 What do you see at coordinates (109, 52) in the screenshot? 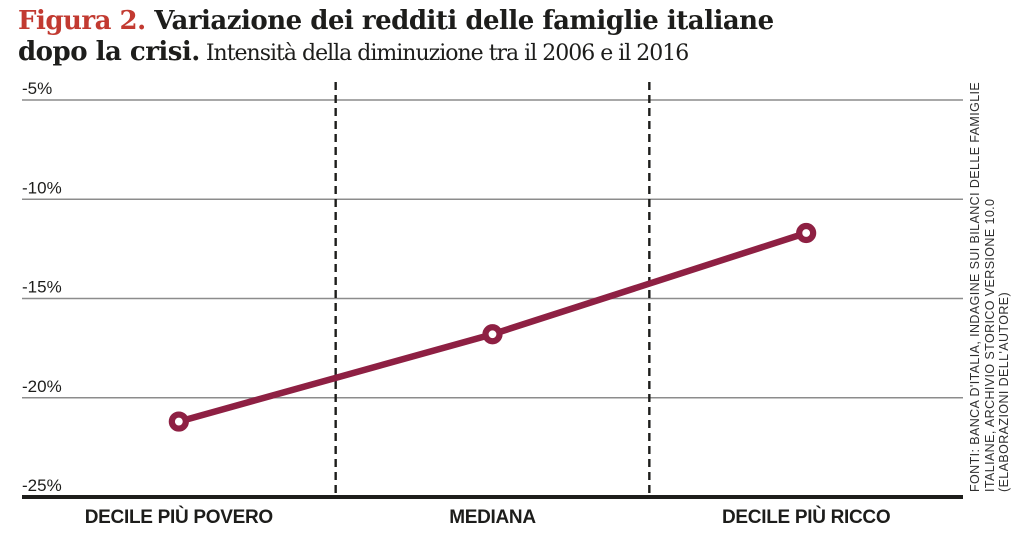
I see `figure-title-bold-2: dopo la crisi.` at bounding box center [109, 52].